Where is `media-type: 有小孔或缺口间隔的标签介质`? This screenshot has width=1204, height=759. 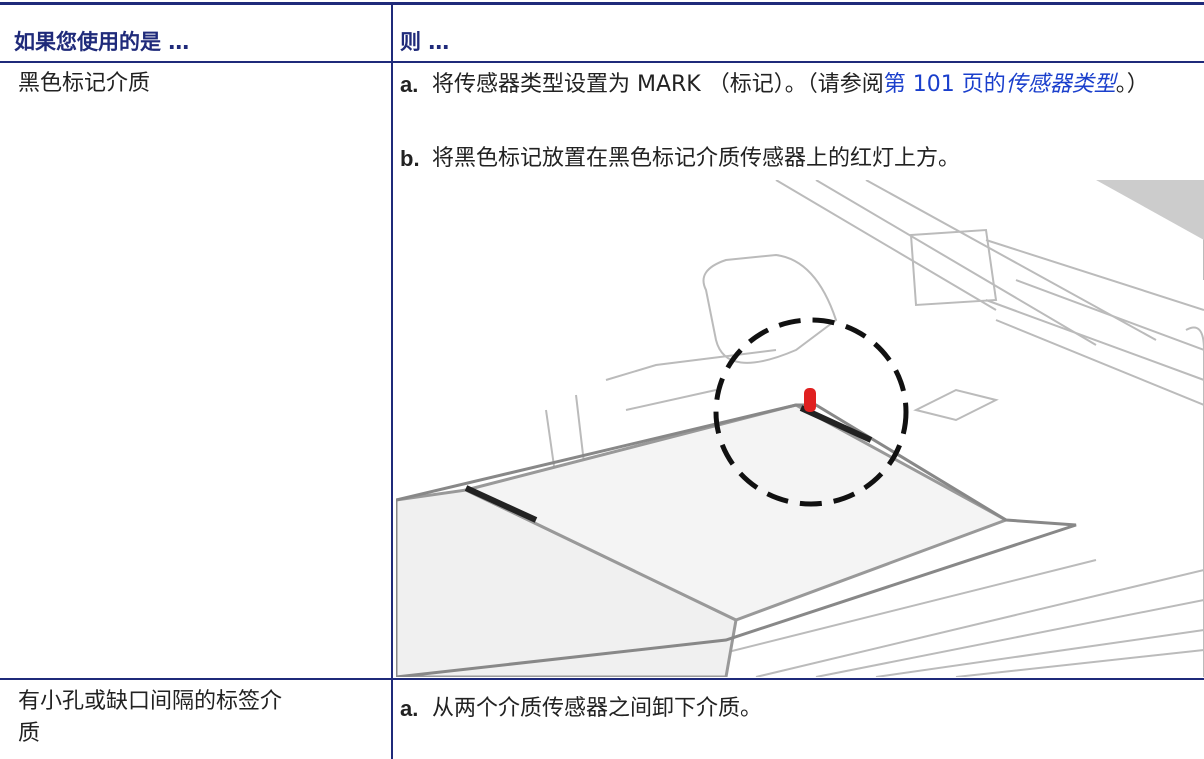
media-type: 有小孔或缺口间隔的标签介质 is located at coordinates (150, 717).